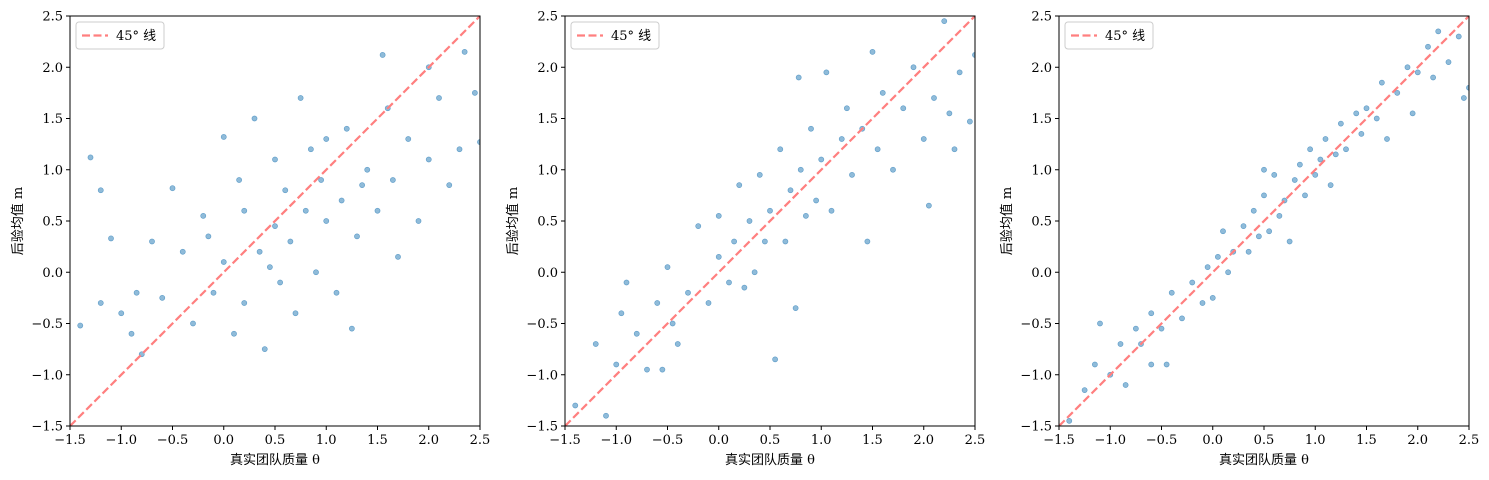 The width and height of the screenshot is (1489, 480). Describe the element at coordinates (821, 440) in the screenshot. I see `x-tick-label: 1.0` at that location.